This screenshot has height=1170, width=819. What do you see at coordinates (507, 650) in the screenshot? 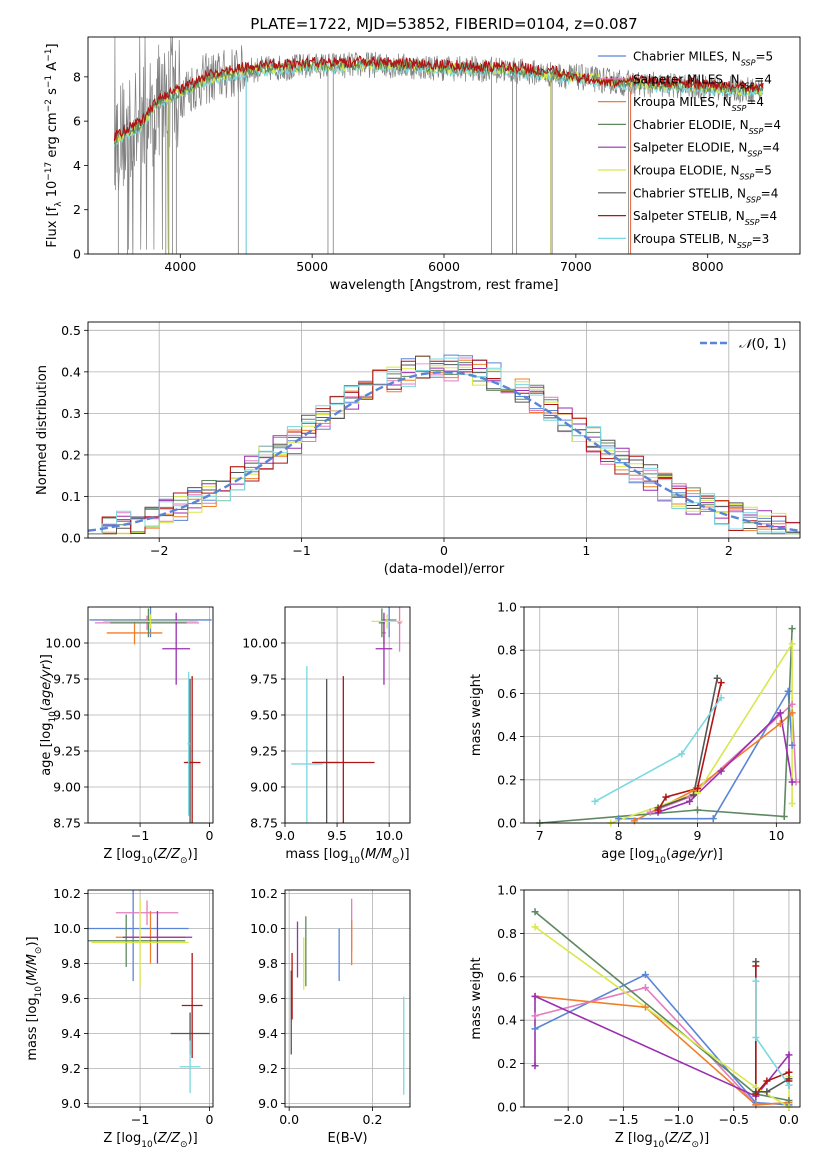
I see `y-tick-label: 0.8` at bounding box center [507, 650].